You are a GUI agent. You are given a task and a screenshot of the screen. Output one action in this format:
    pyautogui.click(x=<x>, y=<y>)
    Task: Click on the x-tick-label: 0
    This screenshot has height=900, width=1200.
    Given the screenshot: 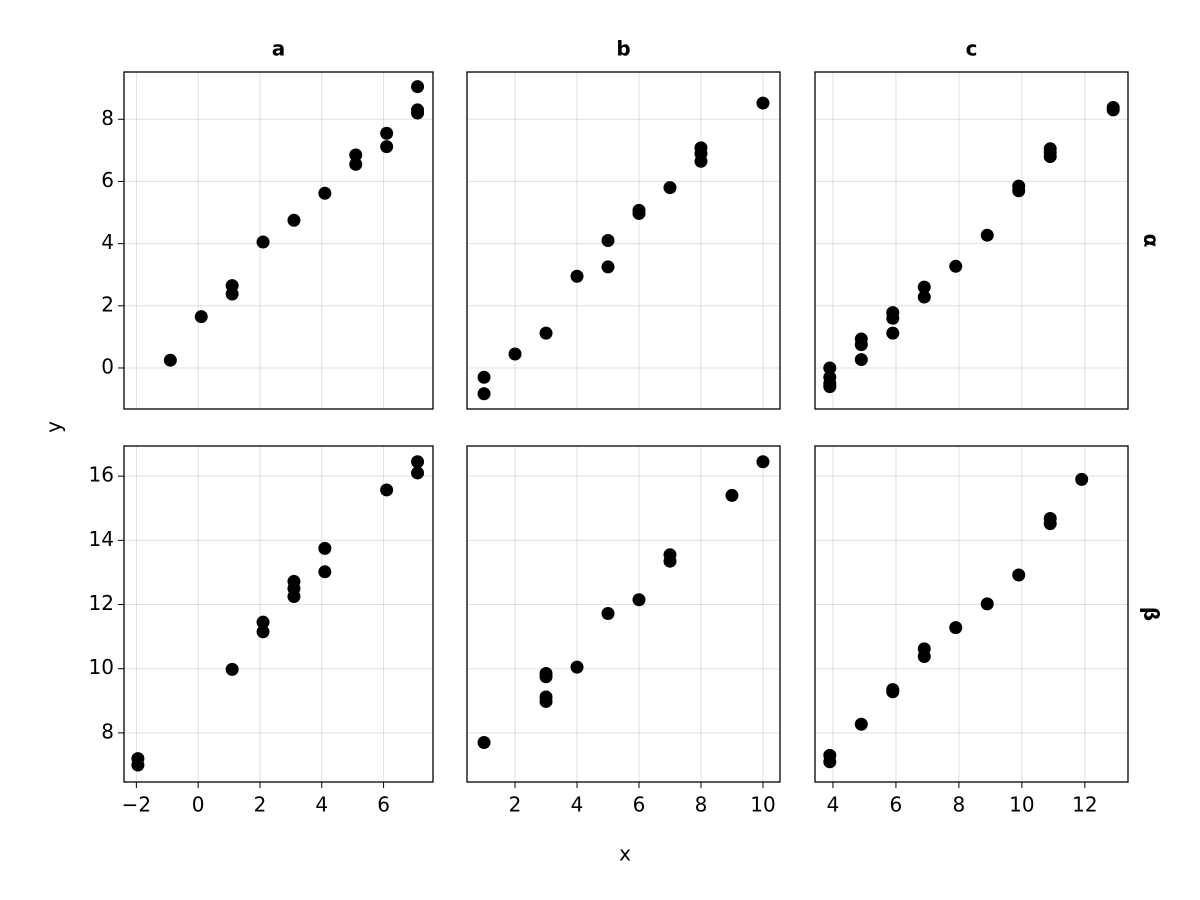 What is the action you would take?
    pyautogui.click(x=198, y=805)
    